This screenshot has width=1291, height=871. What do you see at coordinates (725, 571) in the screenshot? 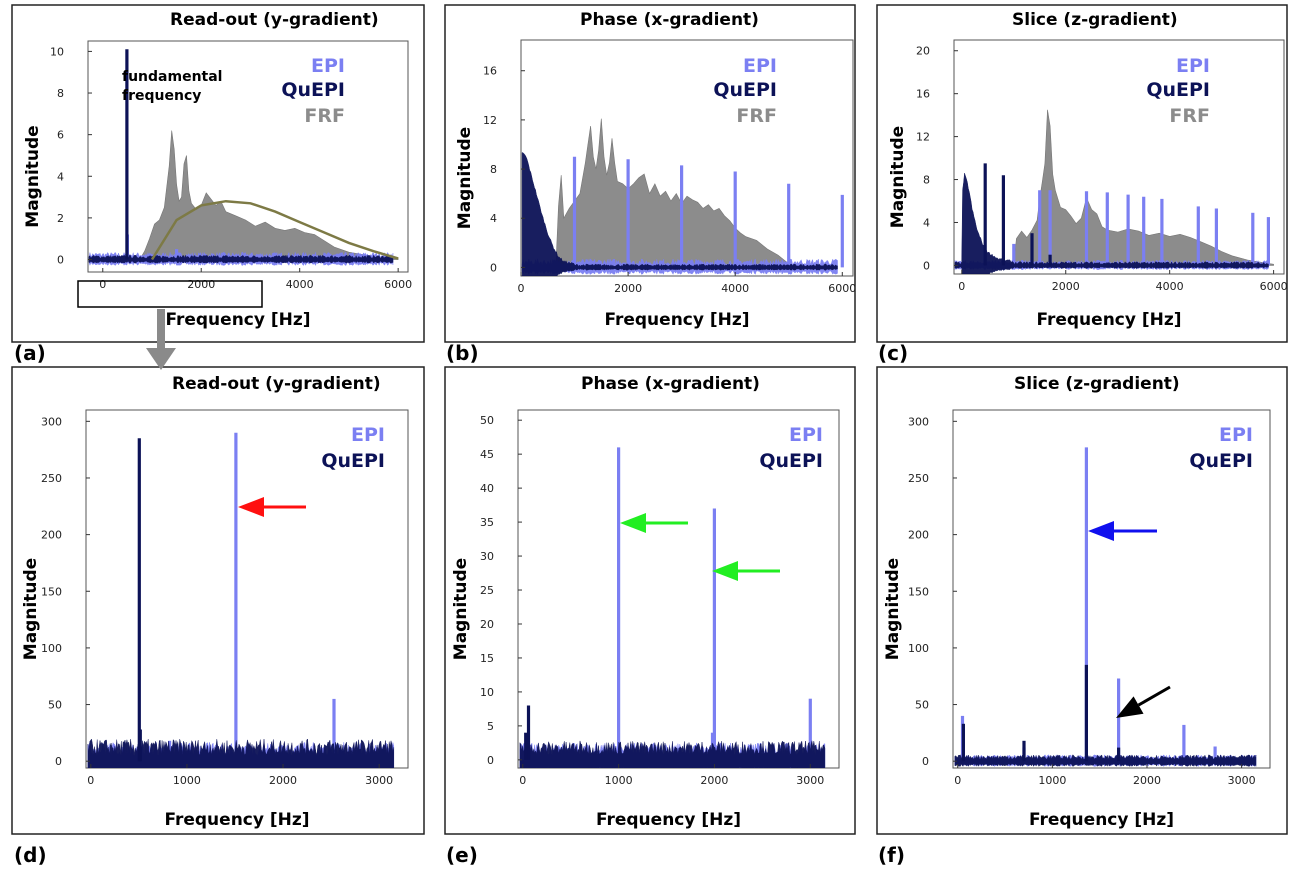
I see `green-arrow-2-head` at bounding box center [725, 571].